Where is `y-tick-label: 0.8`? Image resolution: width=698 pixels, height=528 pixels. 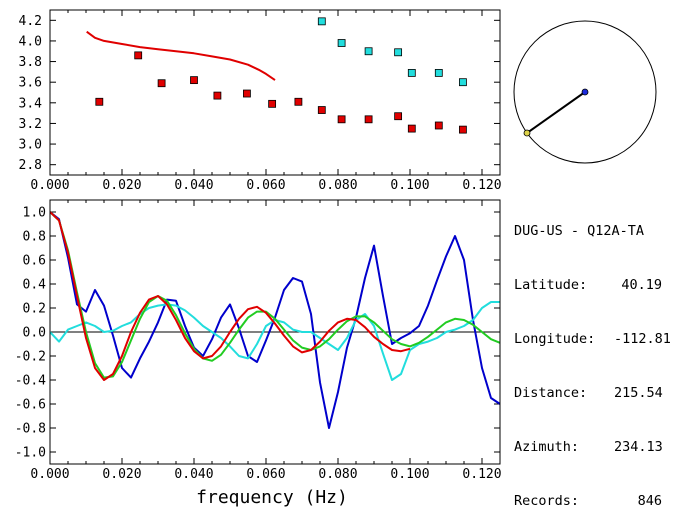 y-tick-label: 0.8 is located at coordinates (34, 237).